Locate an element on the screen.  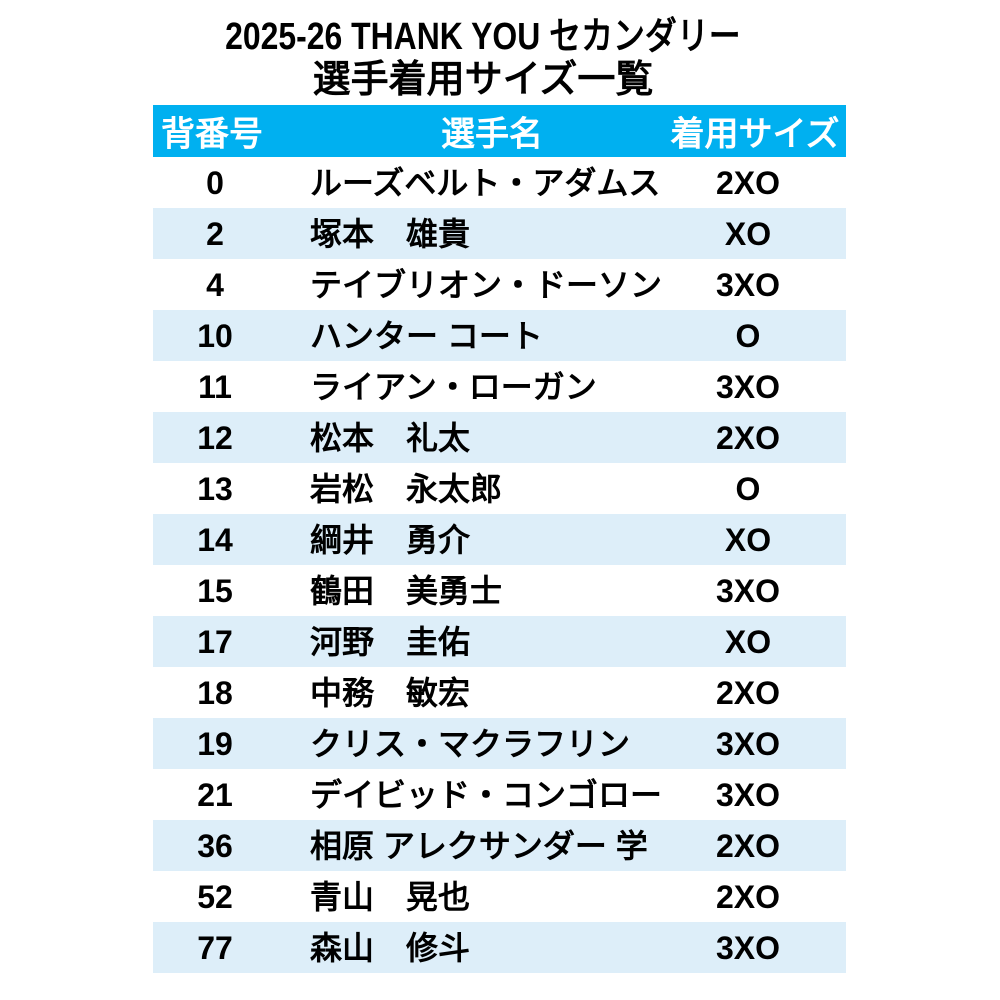
table-row: 17 河野 圭佑 XO is located at coordinates (499, 641).